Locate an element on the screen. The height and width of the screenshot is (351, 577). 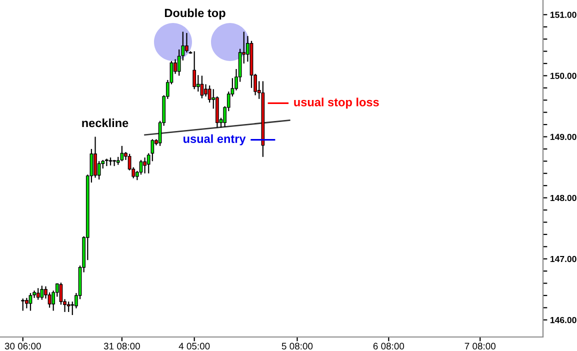
ref-line-label: usual stop loss is located at coordinates (336, 103).